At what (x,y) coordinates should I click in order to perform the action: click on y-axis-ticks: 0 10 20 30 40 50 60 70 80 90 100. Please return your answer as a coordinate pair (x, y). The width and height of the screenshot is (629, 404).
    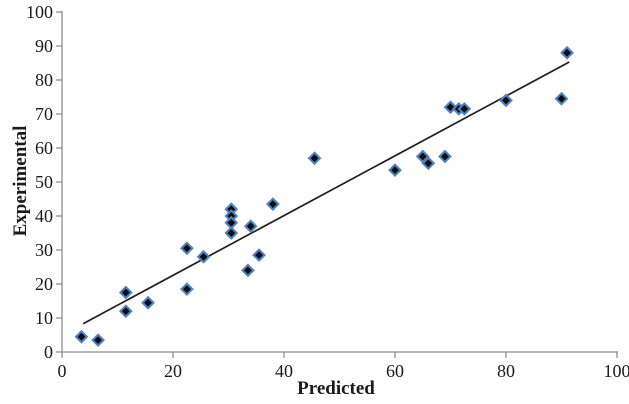
    Looking at the image, I should click on (44, 182).